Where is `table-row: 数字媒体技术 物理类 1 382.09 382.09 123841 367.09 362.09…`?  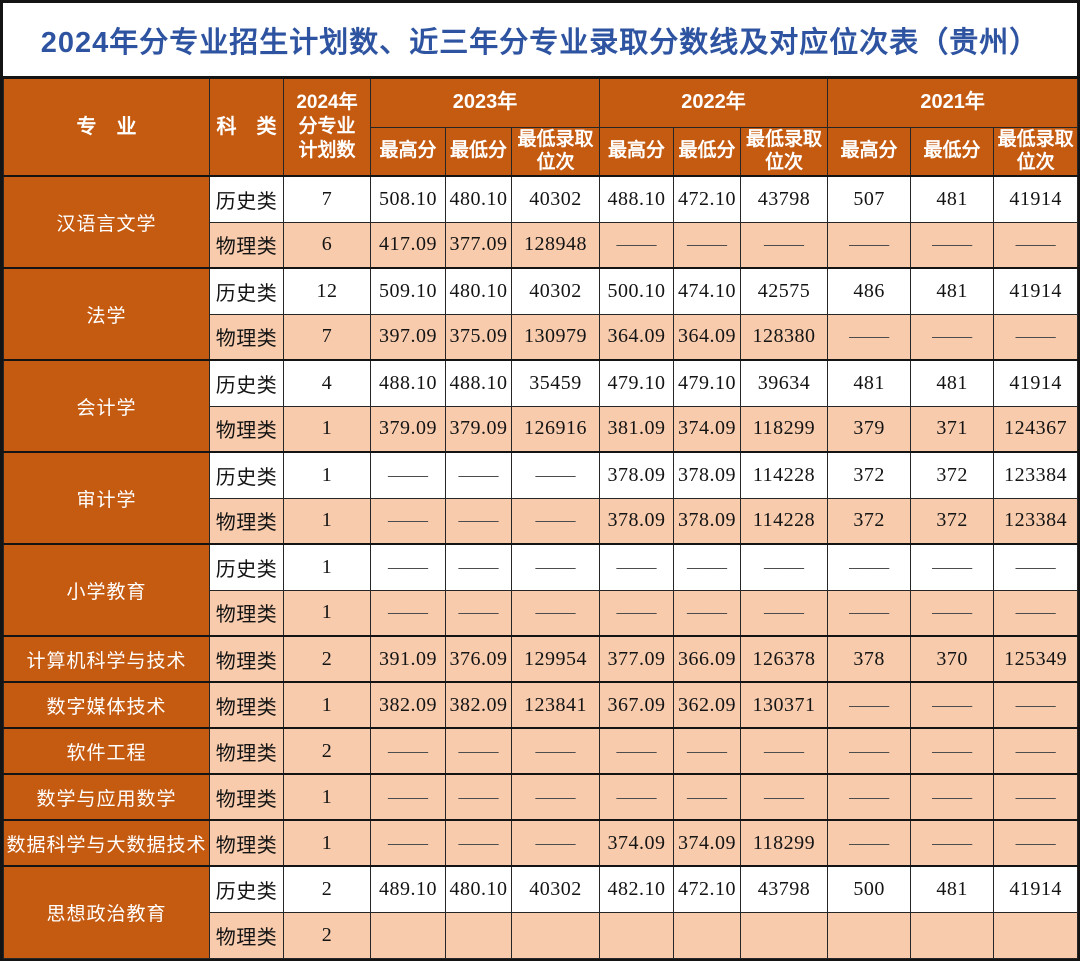
table-row: 数字媒体技术 物理类 1 382.09 382.09 123841 367.09 362.09… is located at coordinates (541, 705).